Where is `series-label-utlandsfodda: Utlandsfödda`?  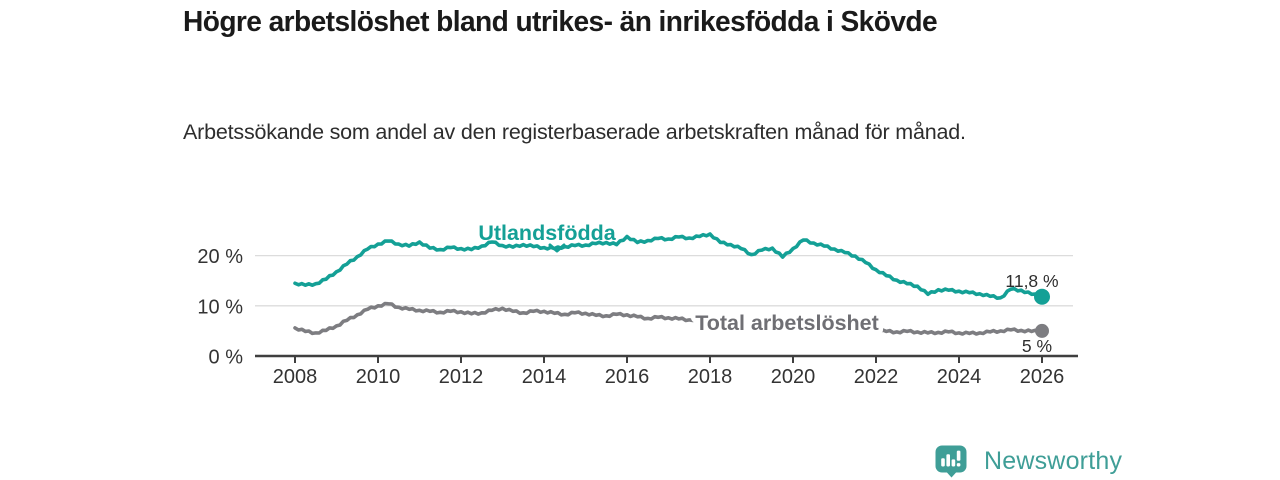 series-label-utlandsfodda: Utlandsfödda is located at coordinates (547, 233).